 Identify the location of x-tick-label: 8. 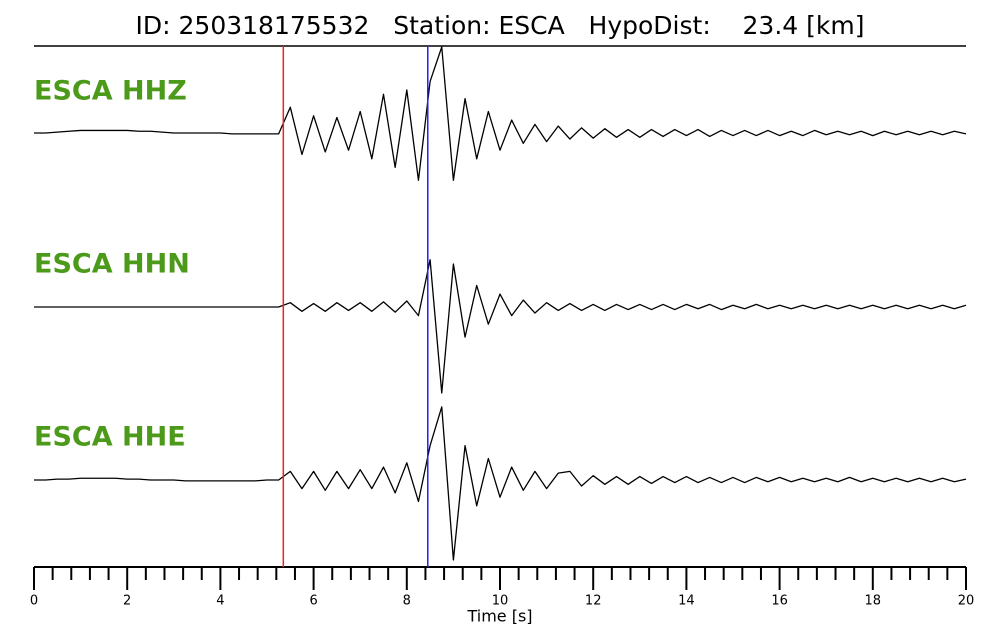
(407, 601).